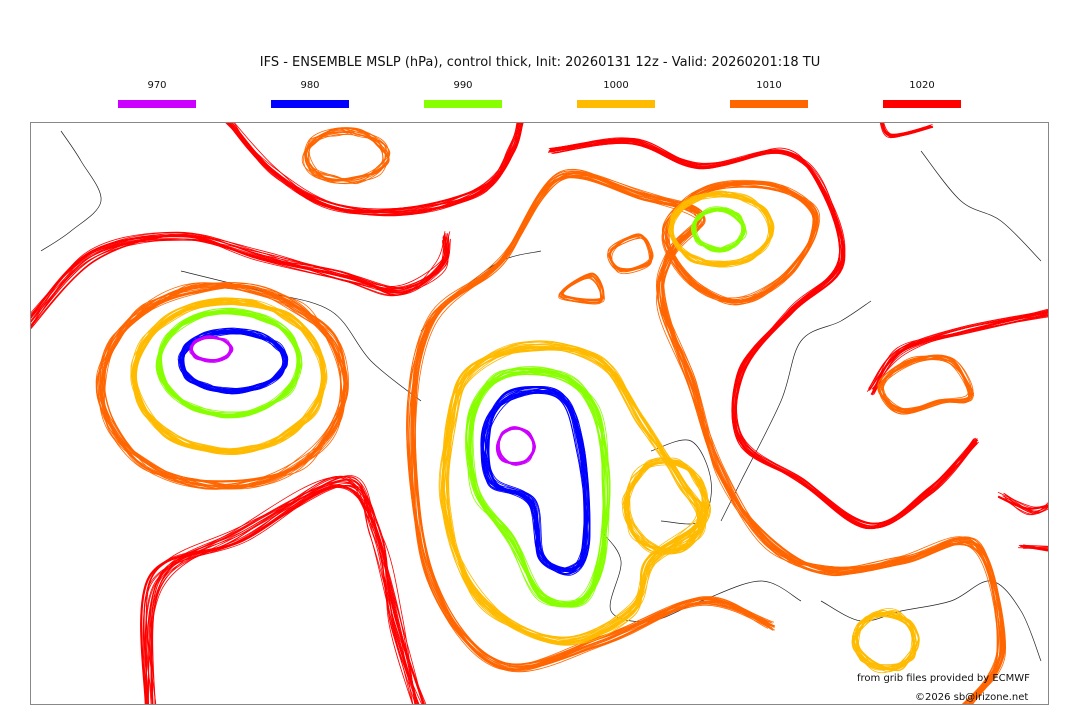  I want to click on legend-1000: 1000, so click(616, 94).